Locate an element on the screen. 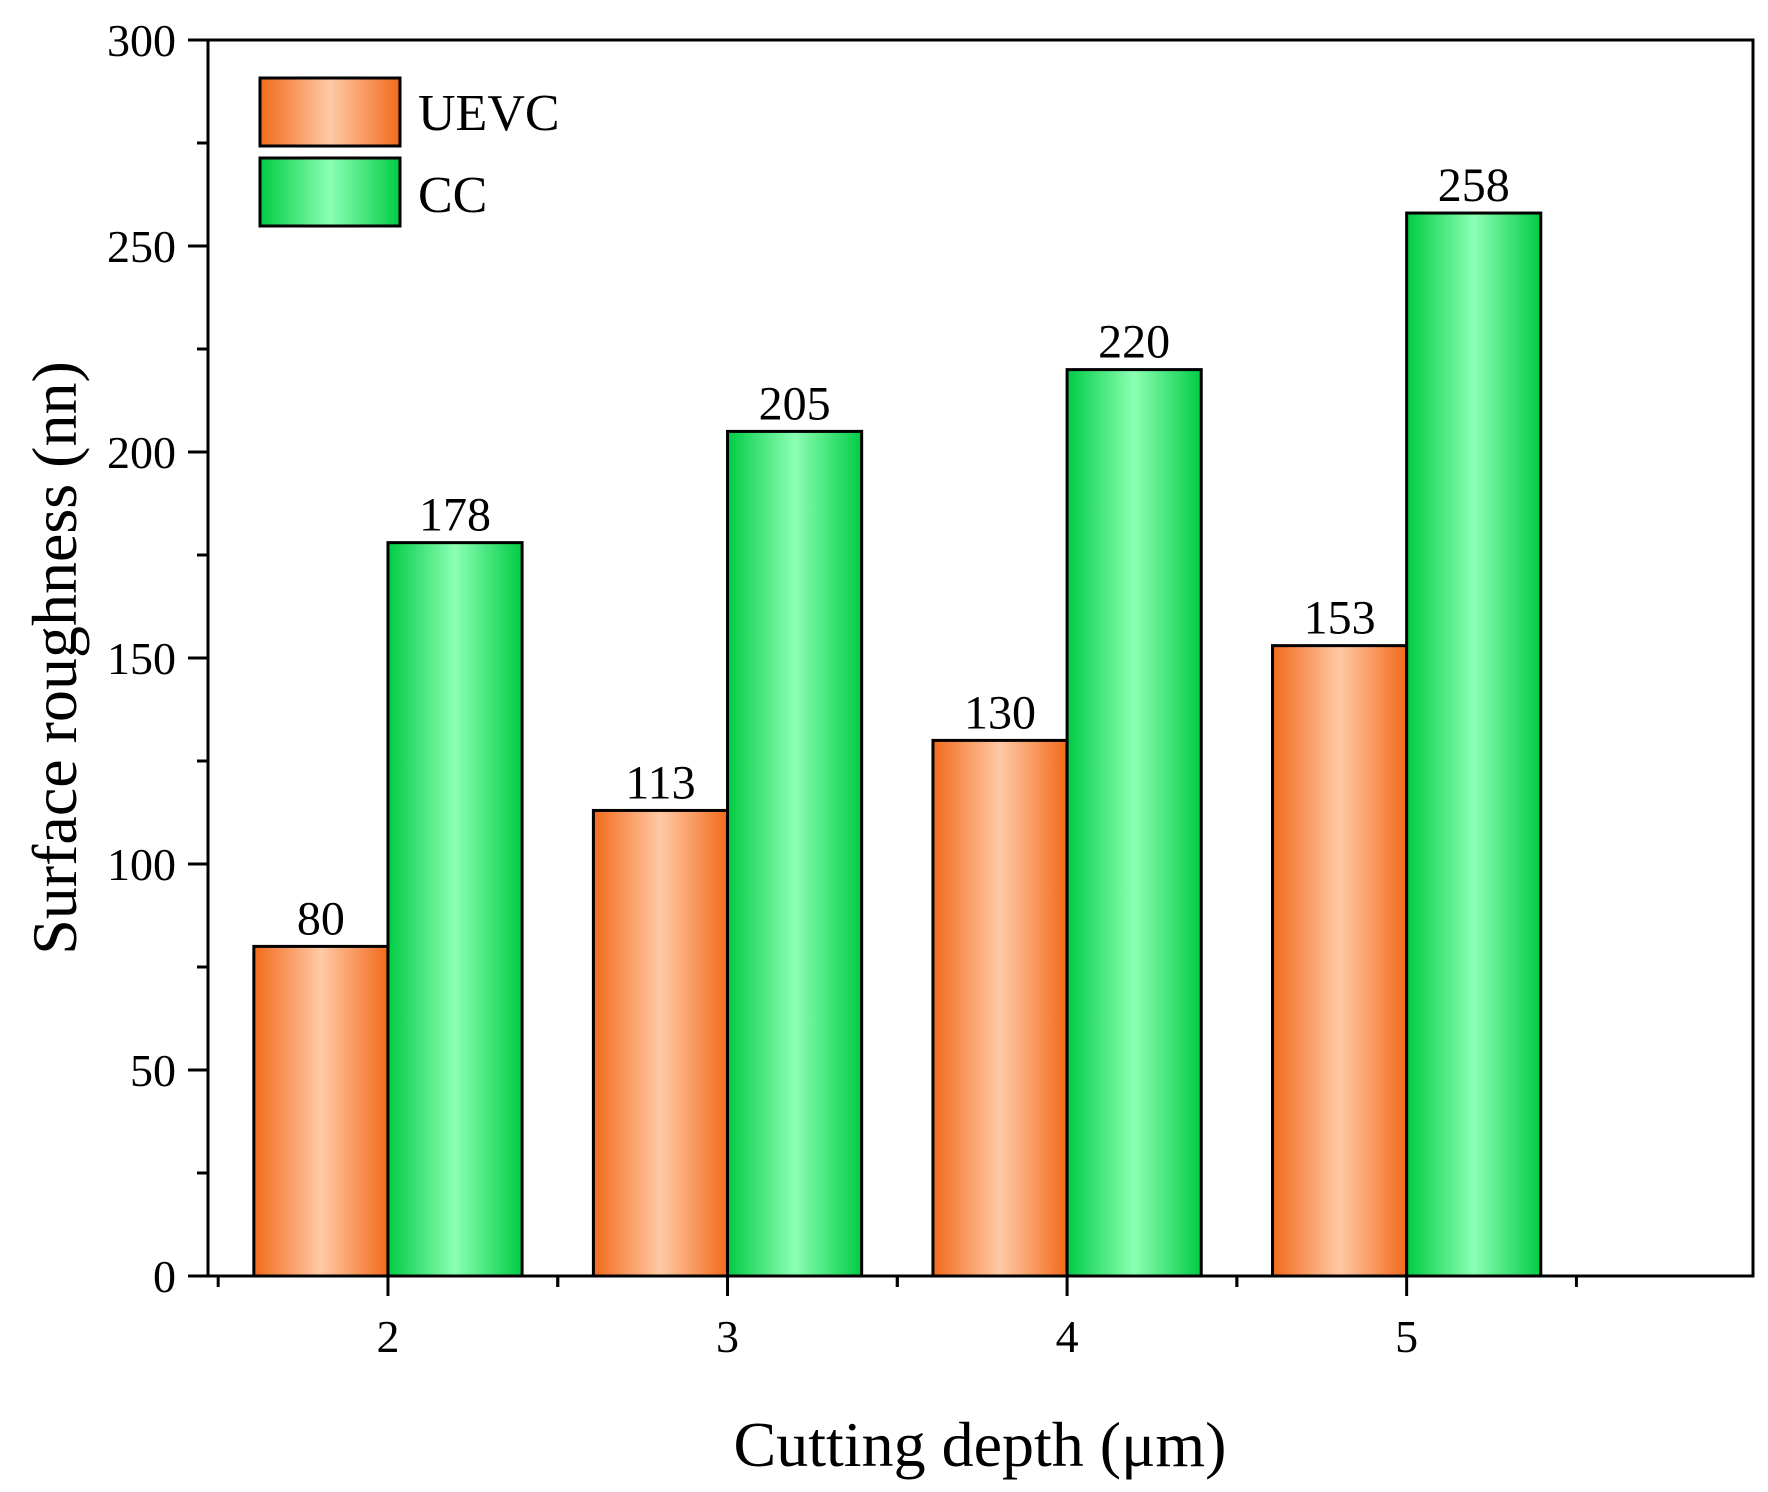 Image resolution: width=1768 pixels, height=1492 pixels. legend-label-uevc: UEVC is located at coordinates (489, 113).